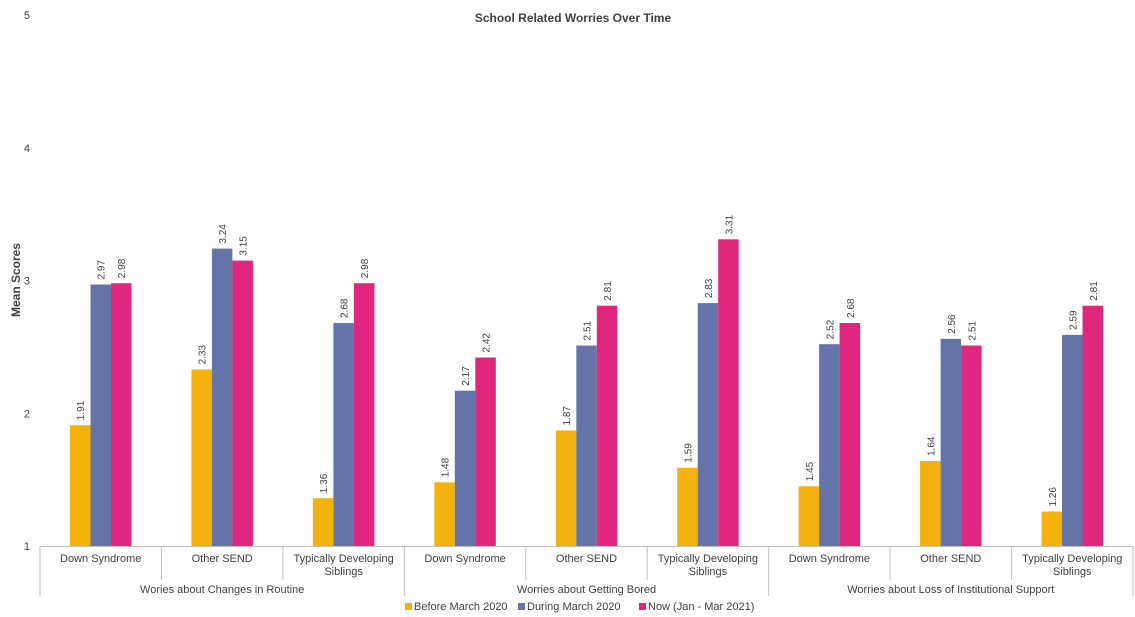 This screenshot has height=617, width=1135. Describe the element at coordinates (324, 483) in the screenshot. I see `data-label: 1.36` at that location.